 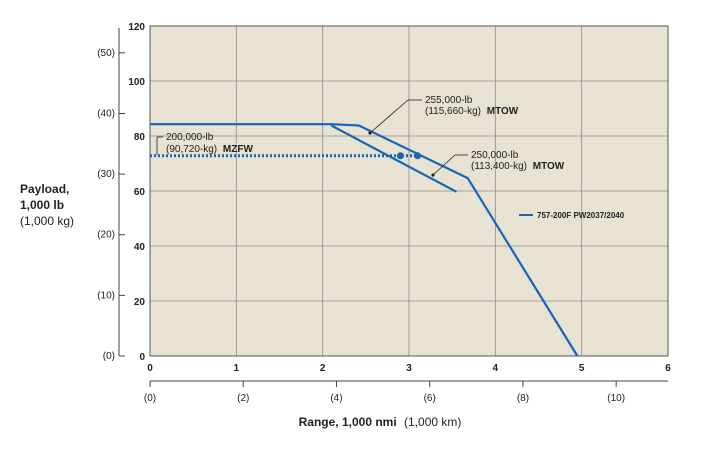 What do you see at coordinates (336, 398) in the screenshot?
I see `x-km-tick-label-2: (4)` at bounding box center [336, 398].